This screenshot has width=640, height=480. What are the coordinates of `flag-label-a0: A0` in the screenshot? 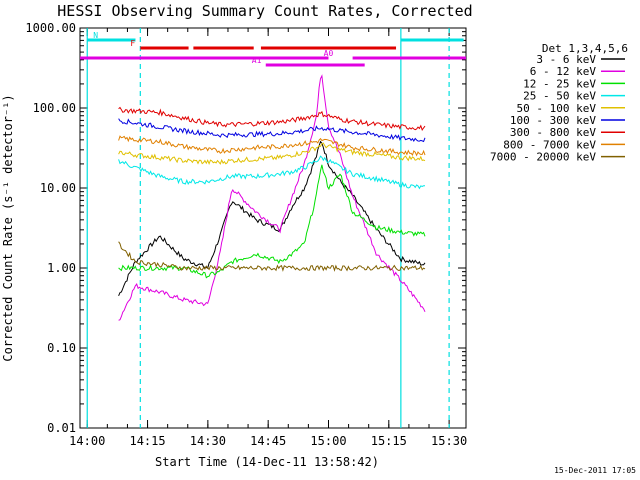 It's located at (329, 53).